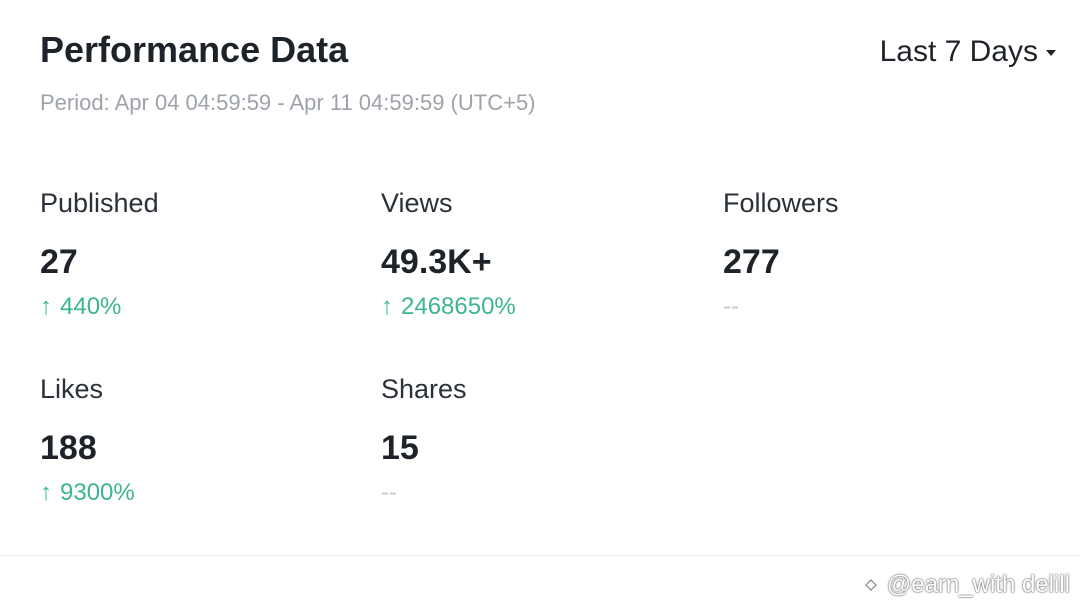  Describe the element at coordinates (978, 584) in the screenshot. I see `watermark-text: @earn_with delill` at that location.